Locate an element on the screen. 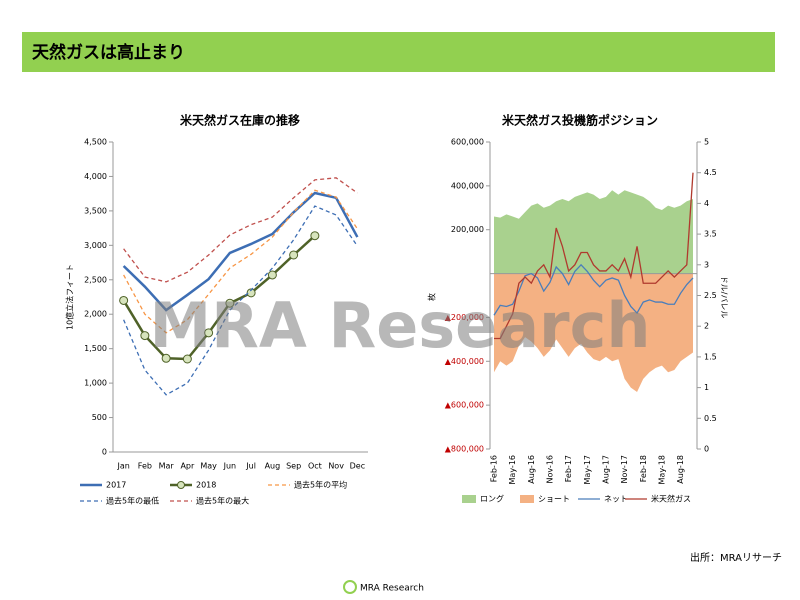  x-tick-label: Apr is located at coordinates (187, 466).